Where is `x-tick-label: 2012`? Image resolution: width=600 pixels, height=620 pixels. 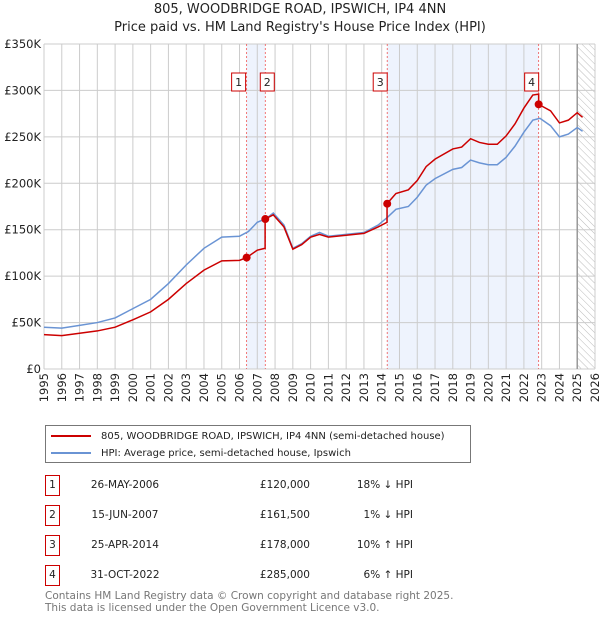 x-tick-label: 2012 is located at coordinates (346, 387).